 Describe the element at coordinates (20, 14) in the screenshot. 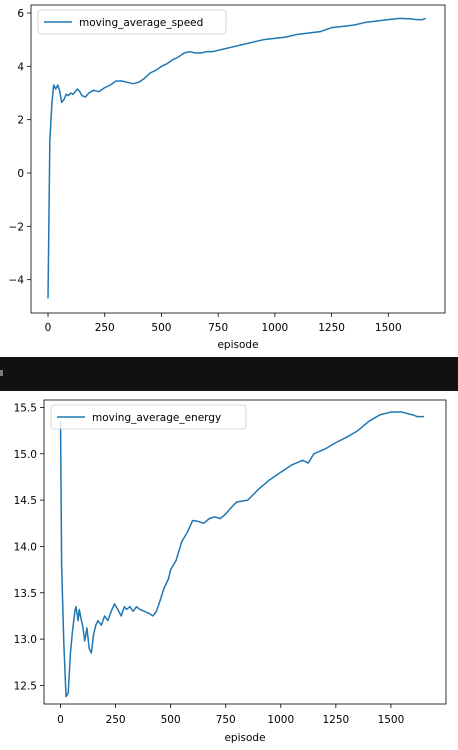

I see `y-tick-label: 6` at that location.